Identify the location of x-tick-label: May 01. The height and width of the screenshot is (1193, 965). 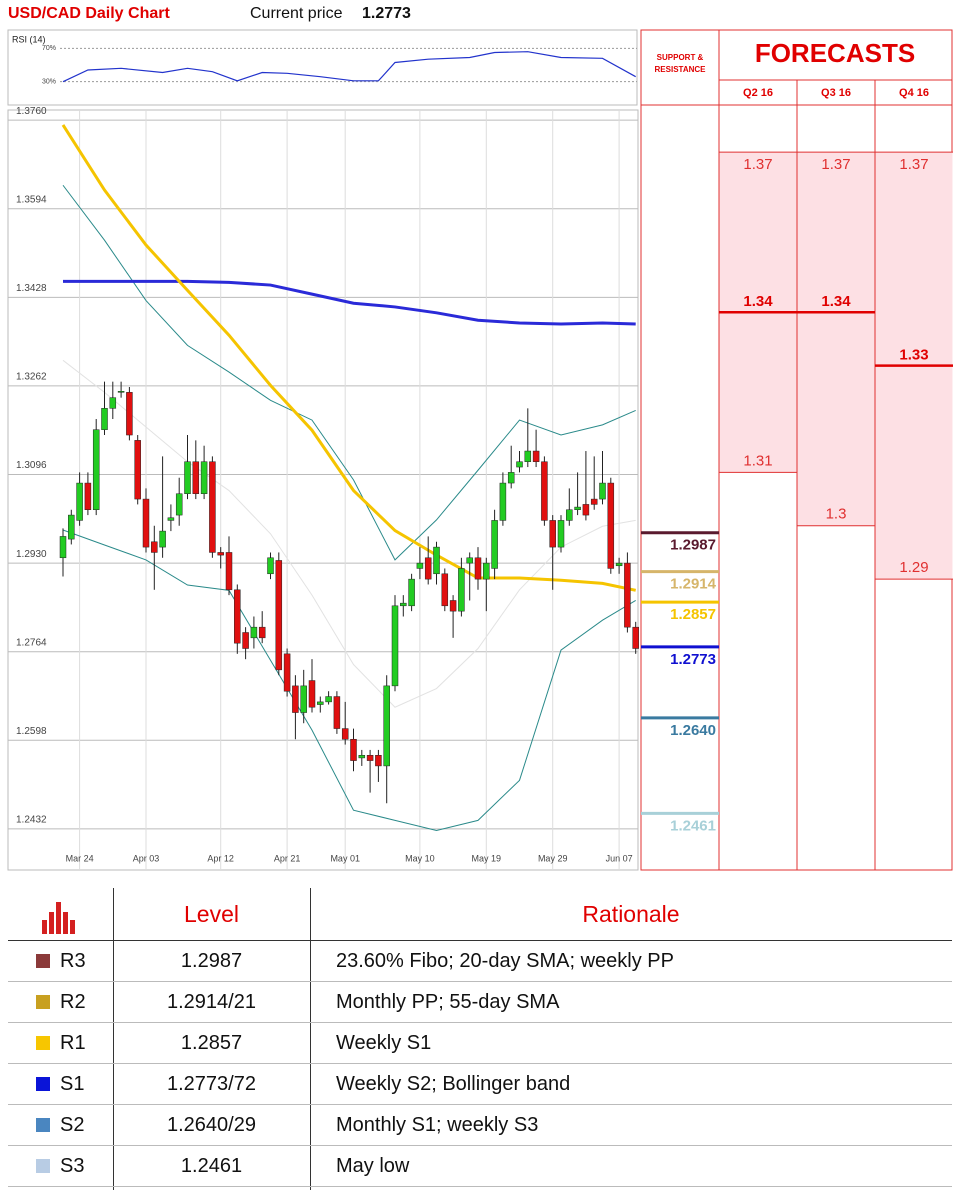
(345, 858).